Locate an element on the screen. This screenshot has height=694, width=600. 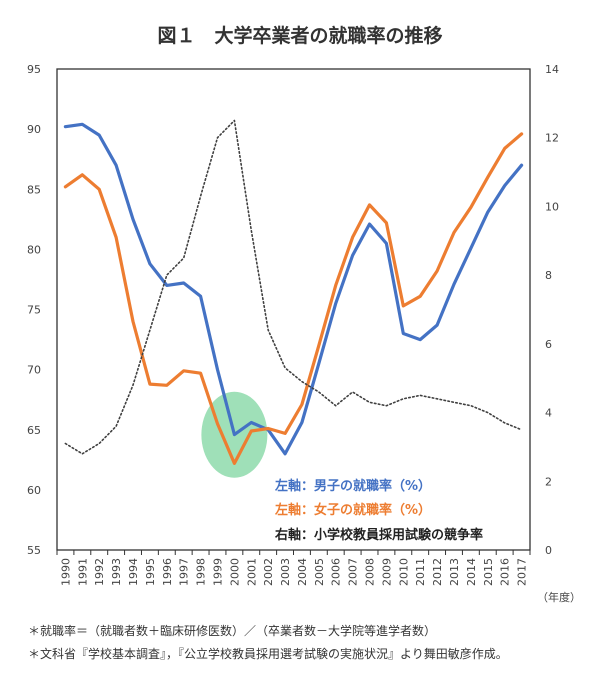
x-tick-label: 2005 is located at coordinates (319, 572).